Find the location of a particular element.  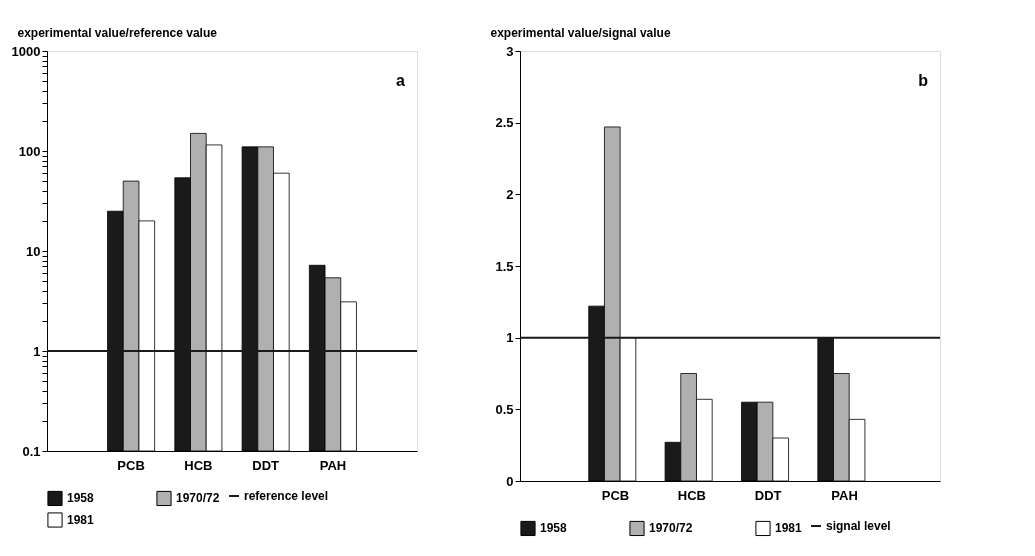

y-tick-label: 3 is located at coordinates (510, 51).